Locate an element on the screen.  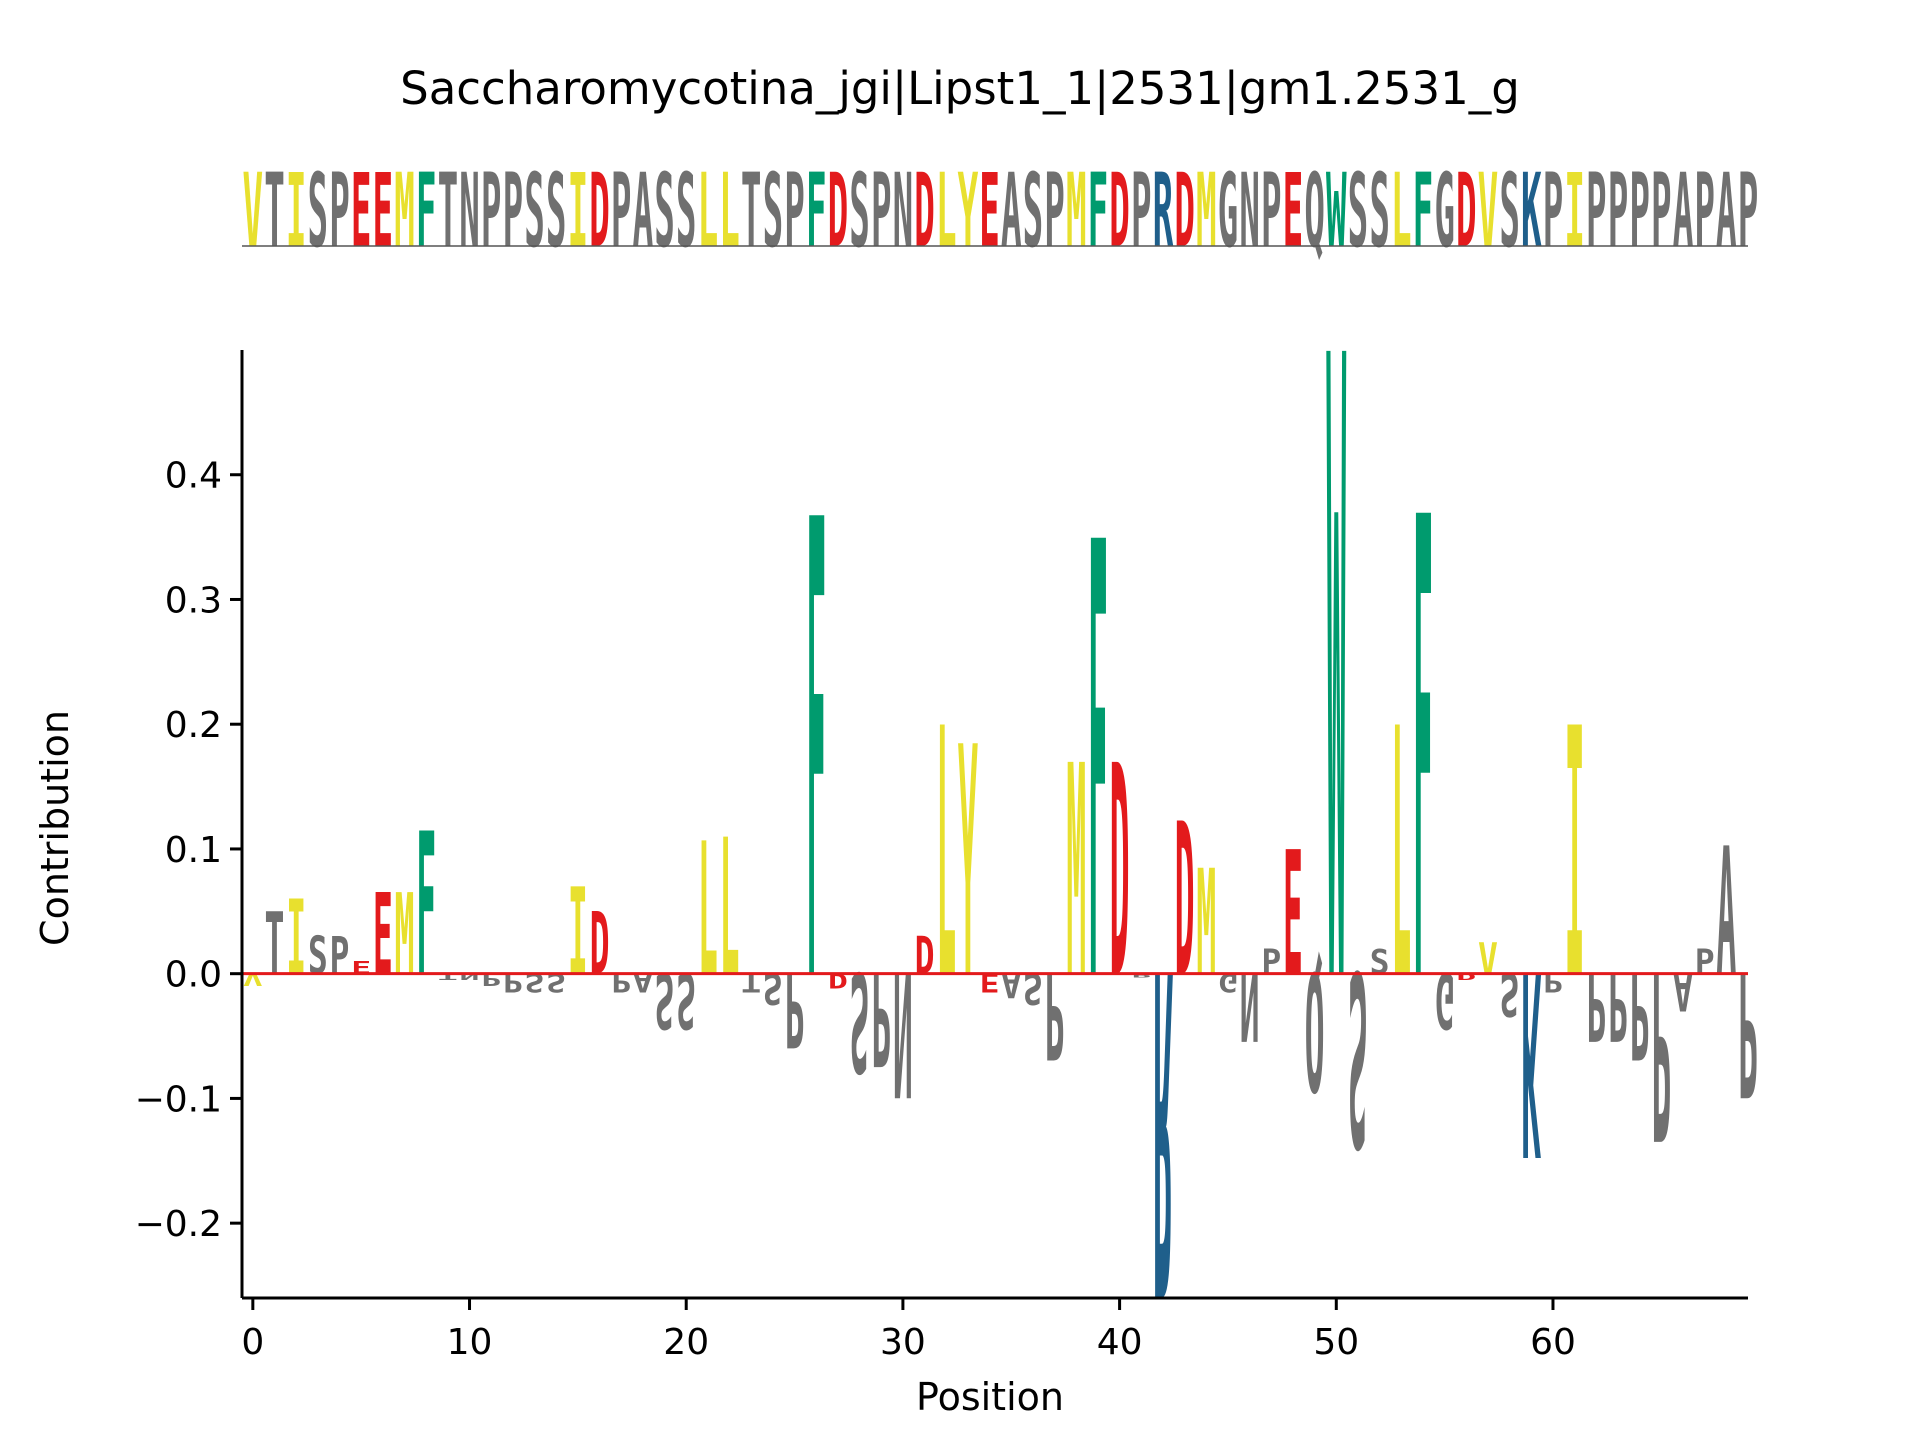
contribution-glyph-31: D is located at coordinates (925, 956).